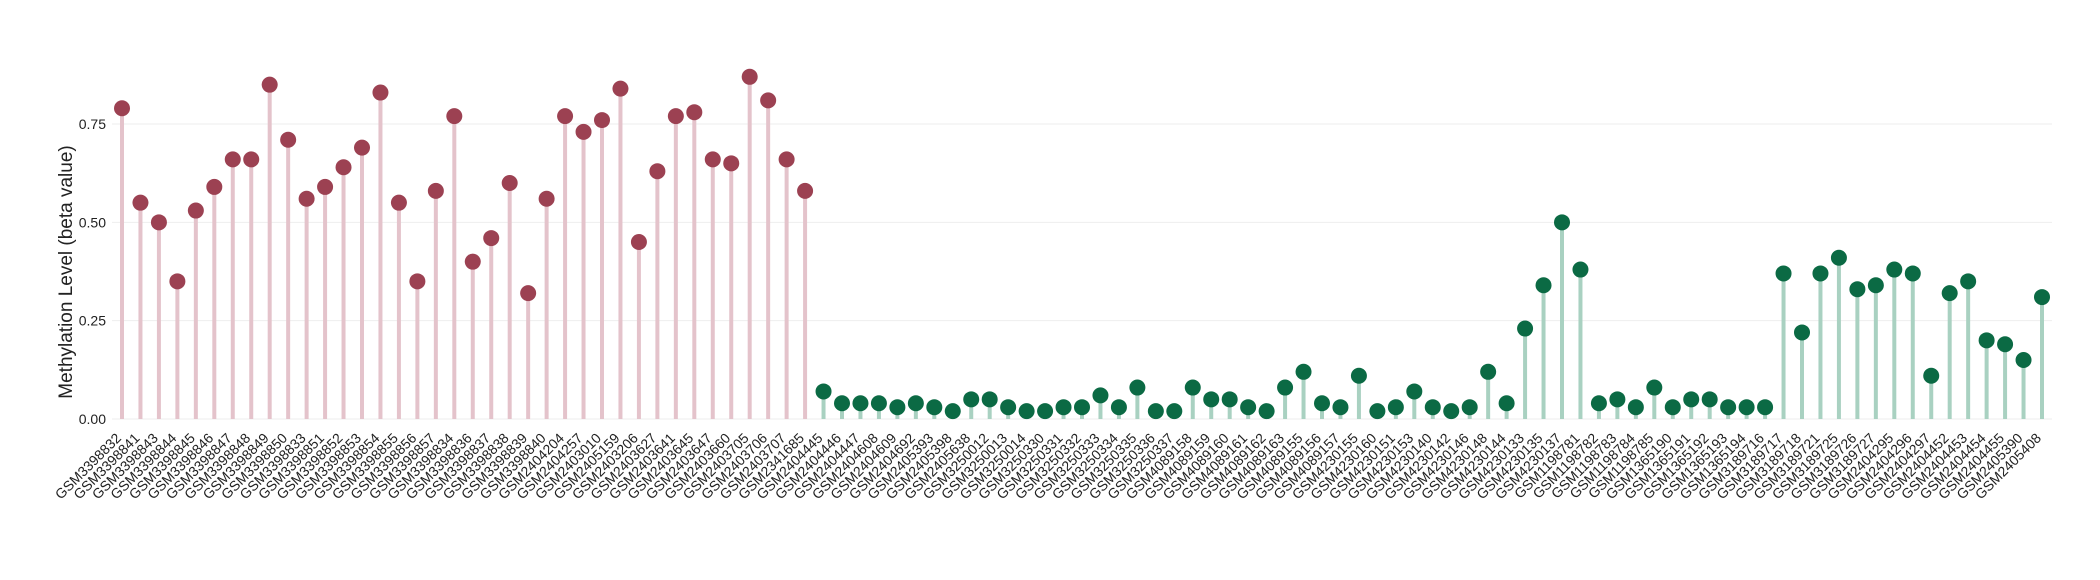 Image resolution: width=2100 pixels, height=580 pixels. Describe the element at coordinates (92, 222) in the screenshot. I see `y-tick-label: 0.50` at that location.